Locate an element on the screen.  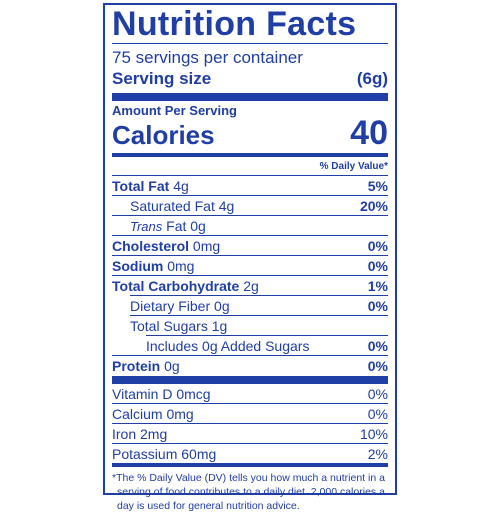
vitamin-amount: 0mcg is located at coordinates (193, 393).